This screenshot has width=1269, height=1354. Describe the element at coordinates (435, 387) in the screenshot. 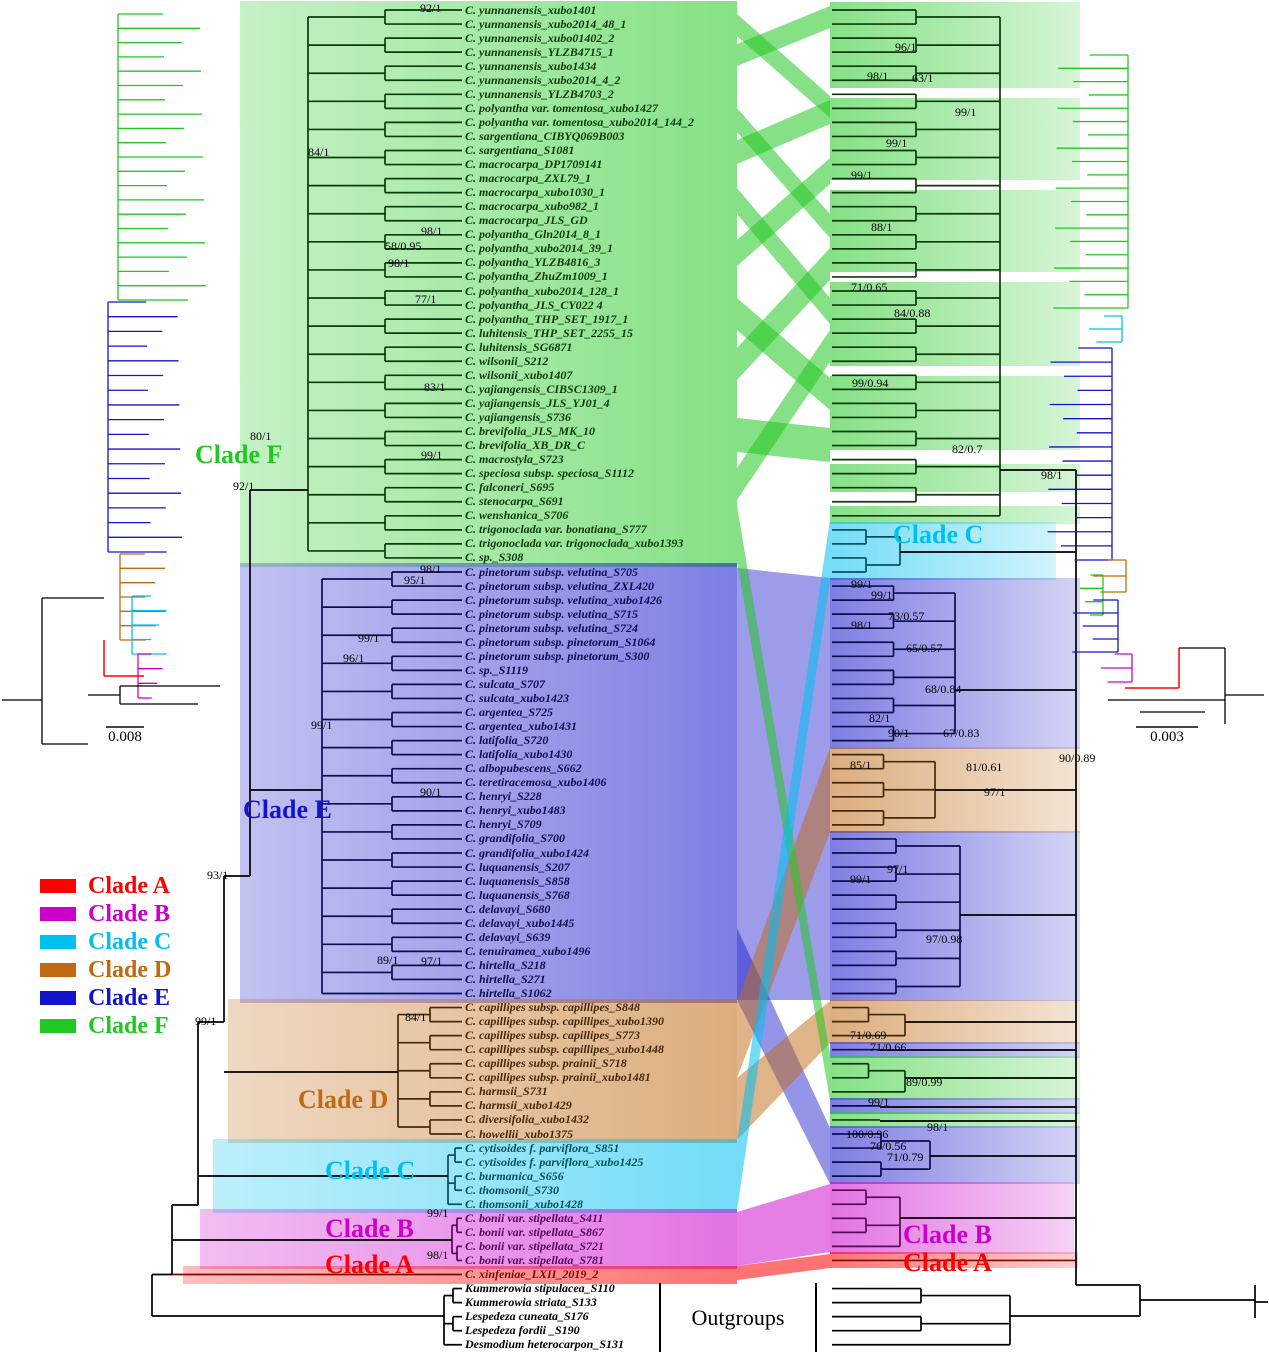

I see `support-value: 83/1` at that location.